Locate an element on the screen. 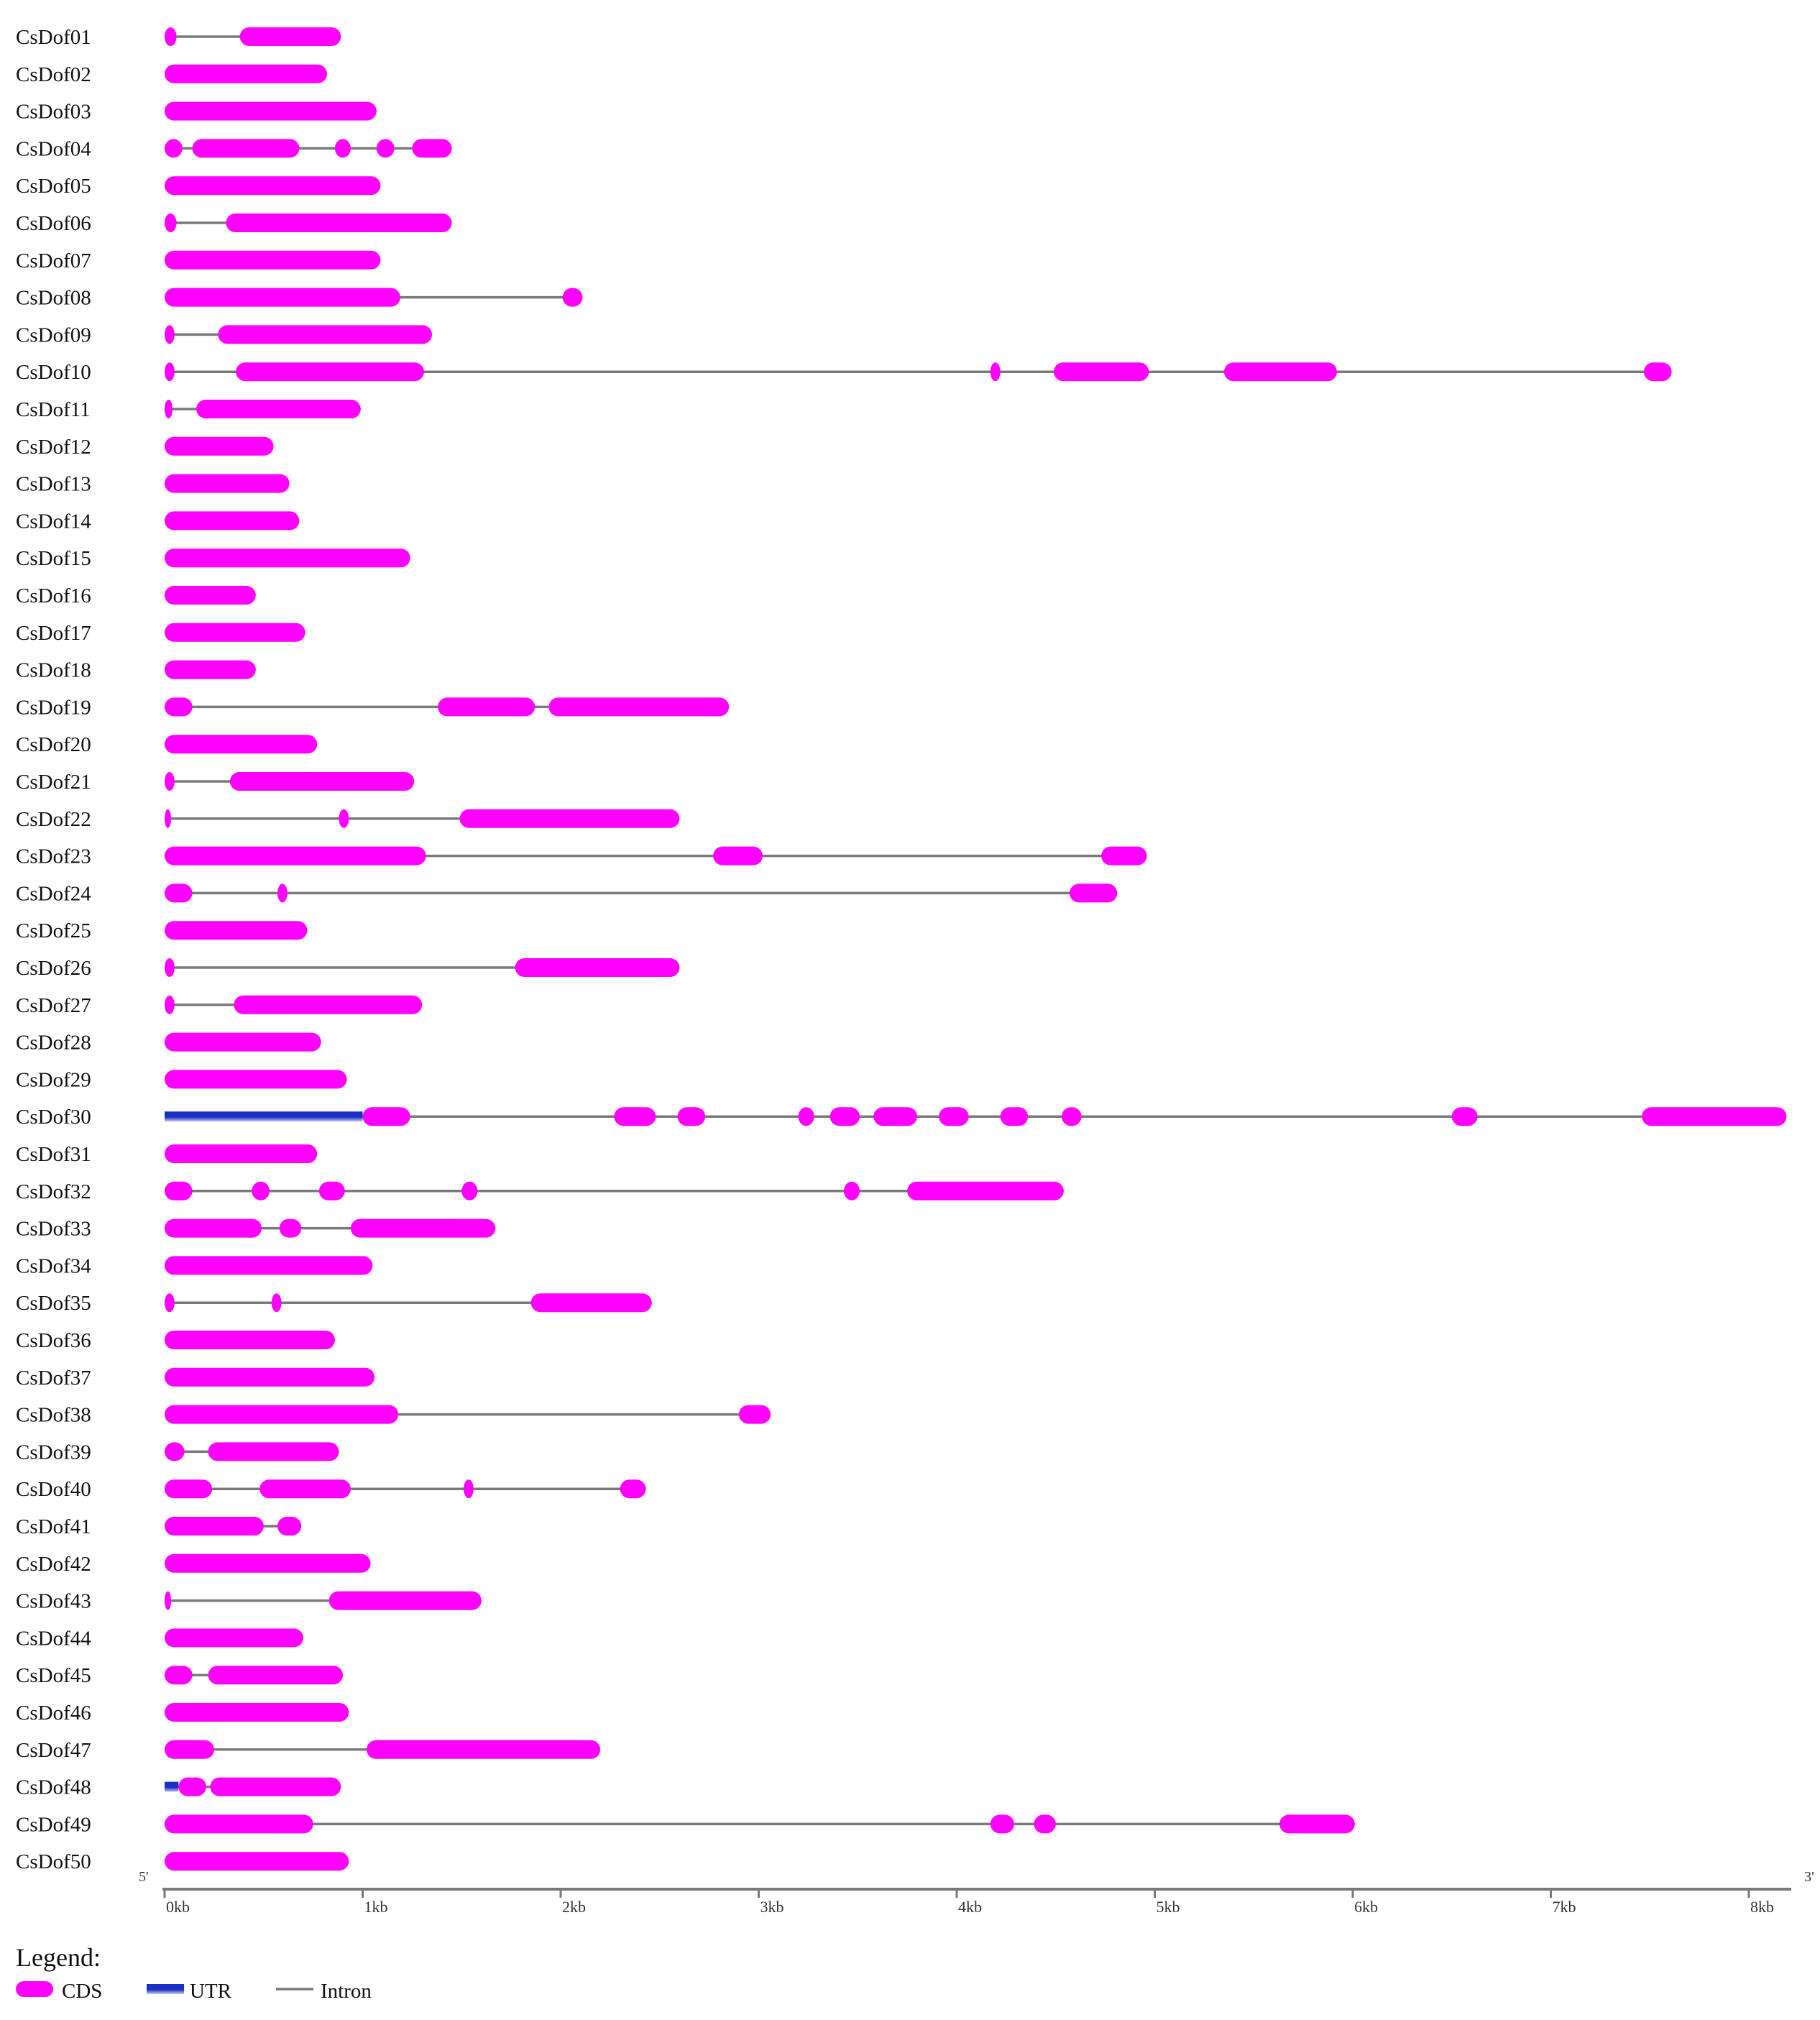  gene-label: CsDof34 is located at coordinates (53, 1265).